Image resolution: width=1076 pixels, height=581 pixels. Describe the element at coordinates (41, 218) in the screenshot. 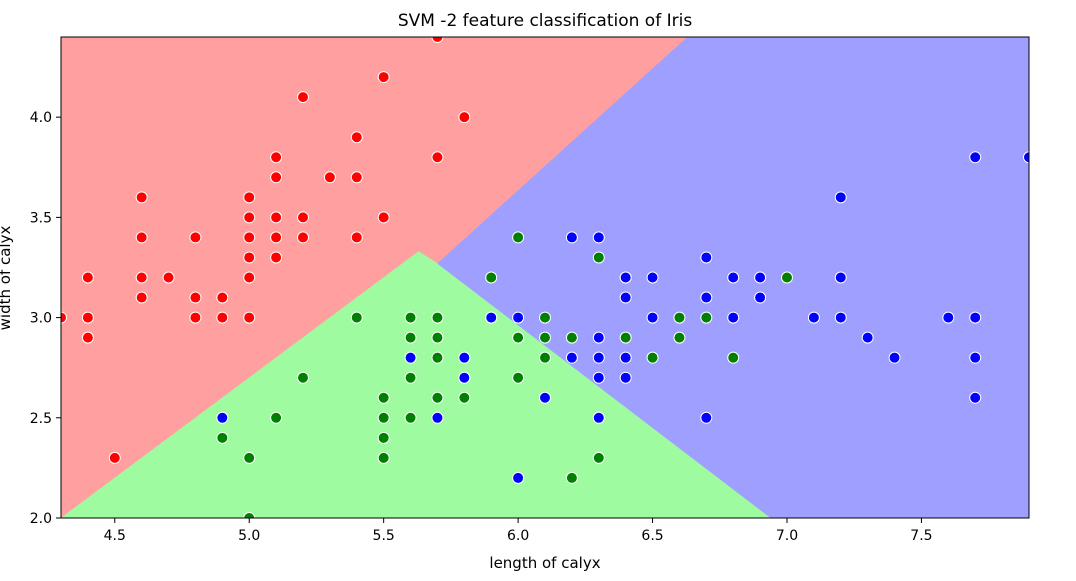

I see `y-tick-label: 3.5` at that location.